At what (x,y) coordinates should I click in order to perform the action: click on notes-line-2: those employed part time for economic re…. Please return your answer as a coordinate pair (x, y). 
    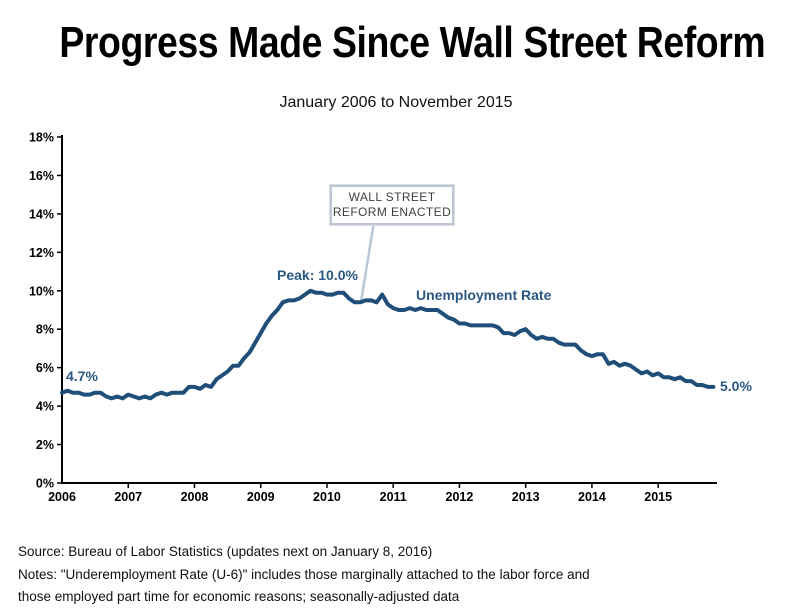
    Looking at the image, I should click on (239, 596).